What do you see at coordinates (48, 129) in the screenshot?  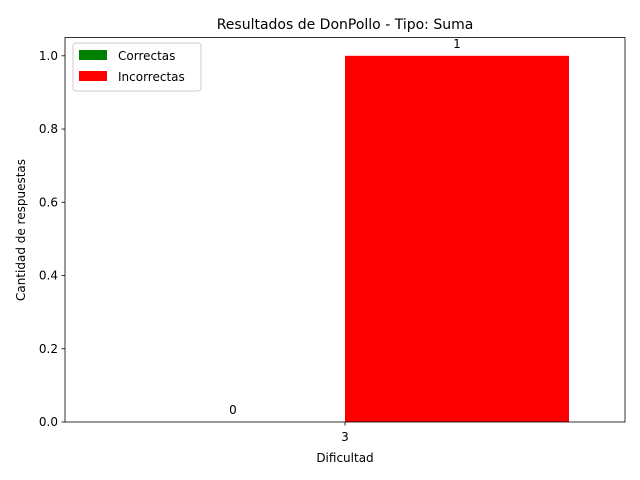 I see `y-tick-label: 0.8` at bounding box center [48, 129].